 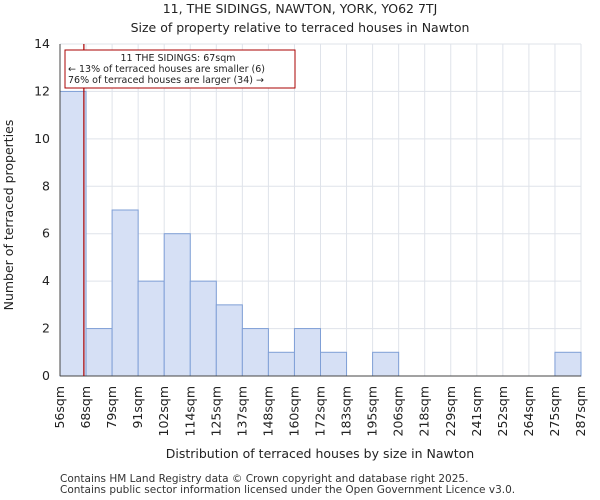 I want to click on x-tick-252sqm: 252sqm, so click(x=502, y=411).